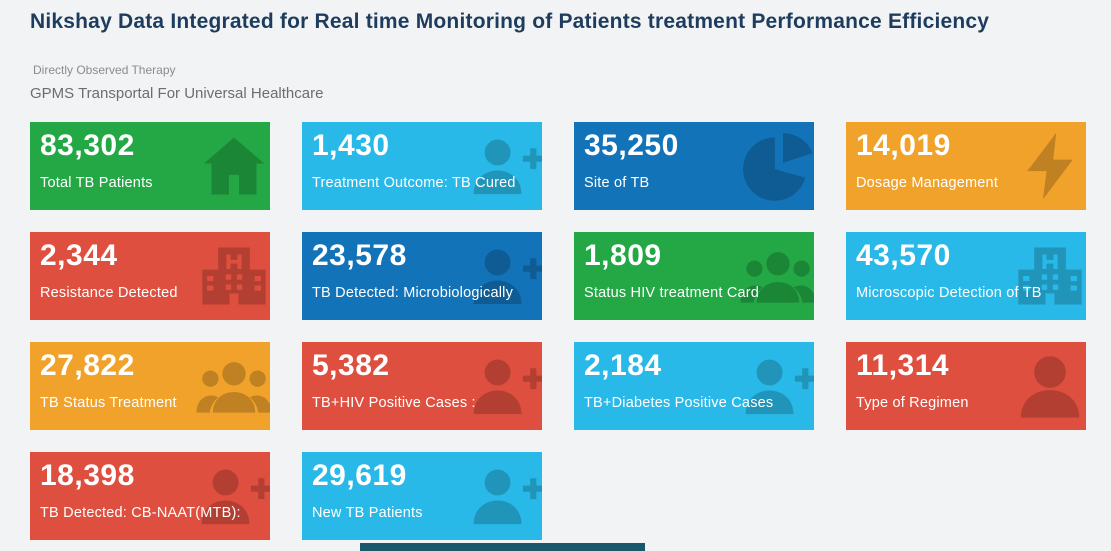 The image size is (1111, 551). I want to click on kpi-tile-text: 14,019 Dosage Management, so click(971, 160).